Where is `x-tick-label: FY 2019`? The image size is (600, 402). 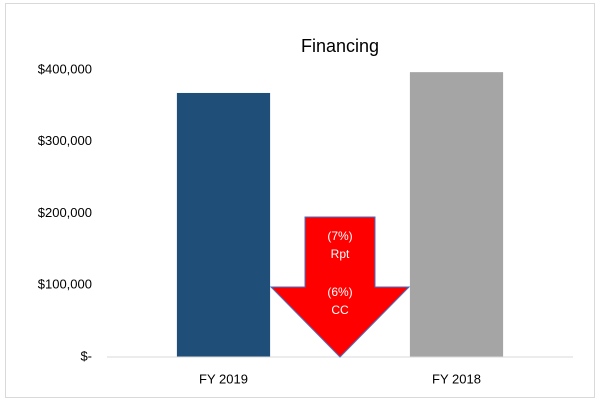
x-tick-label: FY 2019 is located at coordinates (223, 378).